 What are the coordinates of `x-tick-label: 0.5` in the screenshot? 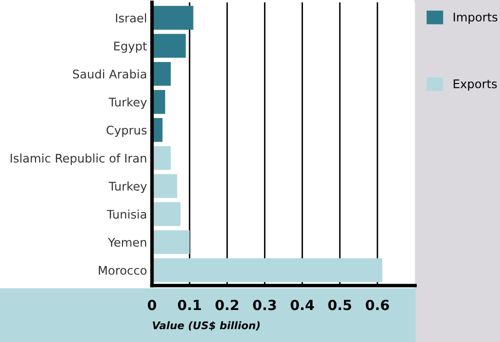 It's located at (340, 305).